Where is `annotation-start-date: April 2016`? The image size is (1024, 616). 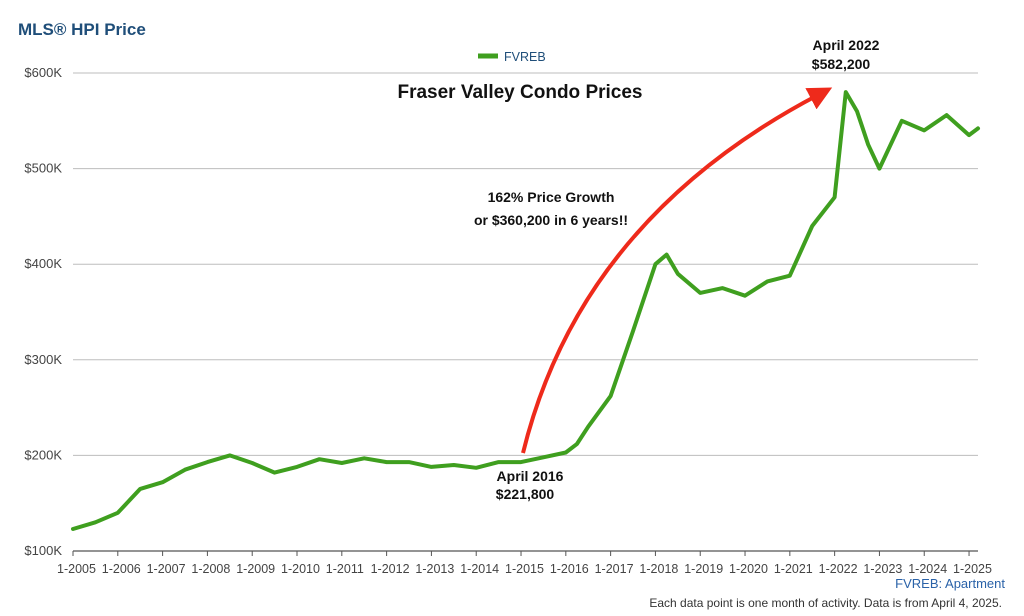
annotation-start-date: April 2016 is located at coordinates (530, 476).